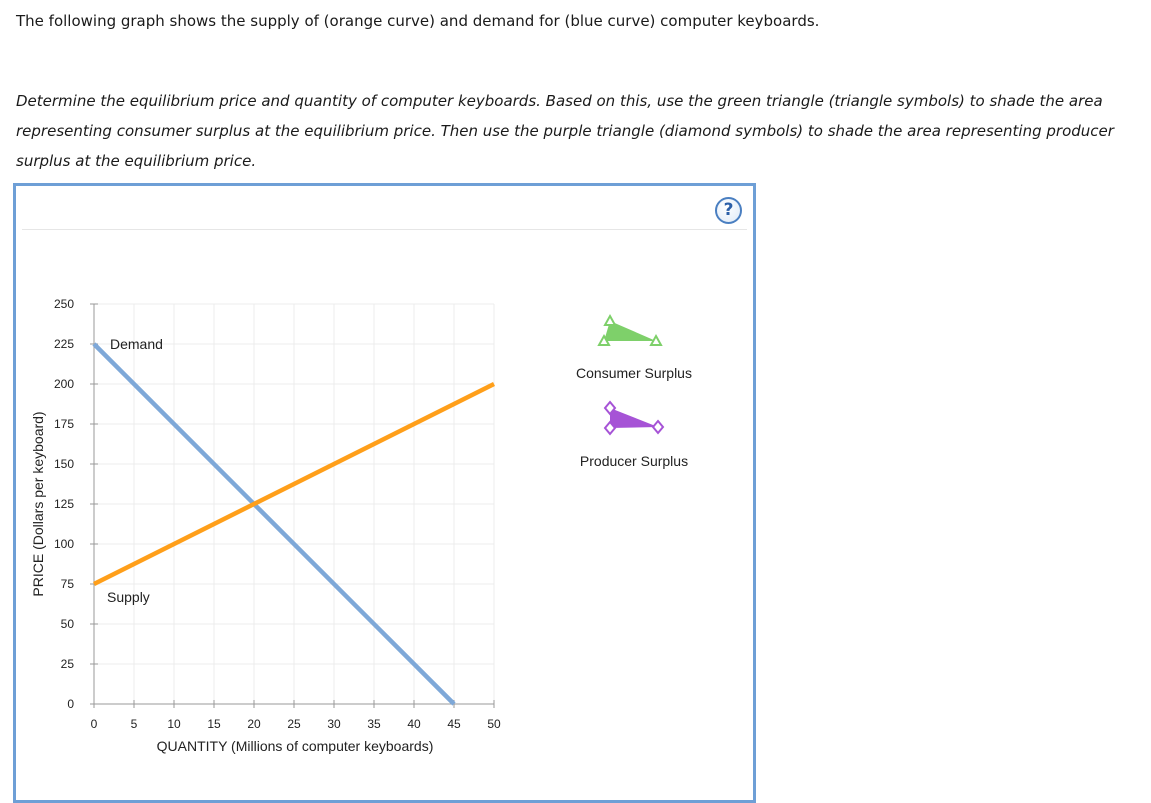  Describe the element at coordinates (174, 724) in the screenshot. I see `x-tick-label: 10` at that location.